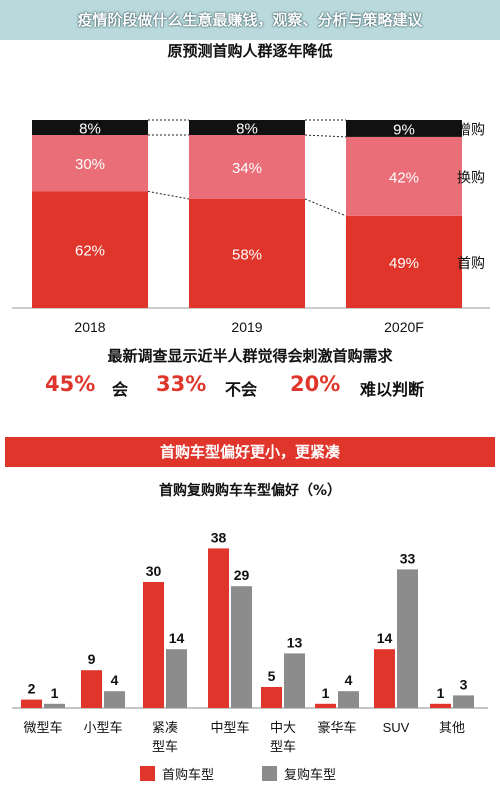 The image size is (500, 796). Describe the element at coordinates (407, 638) in the screenshot. I see `bar-复购车型-SUV` at that location.